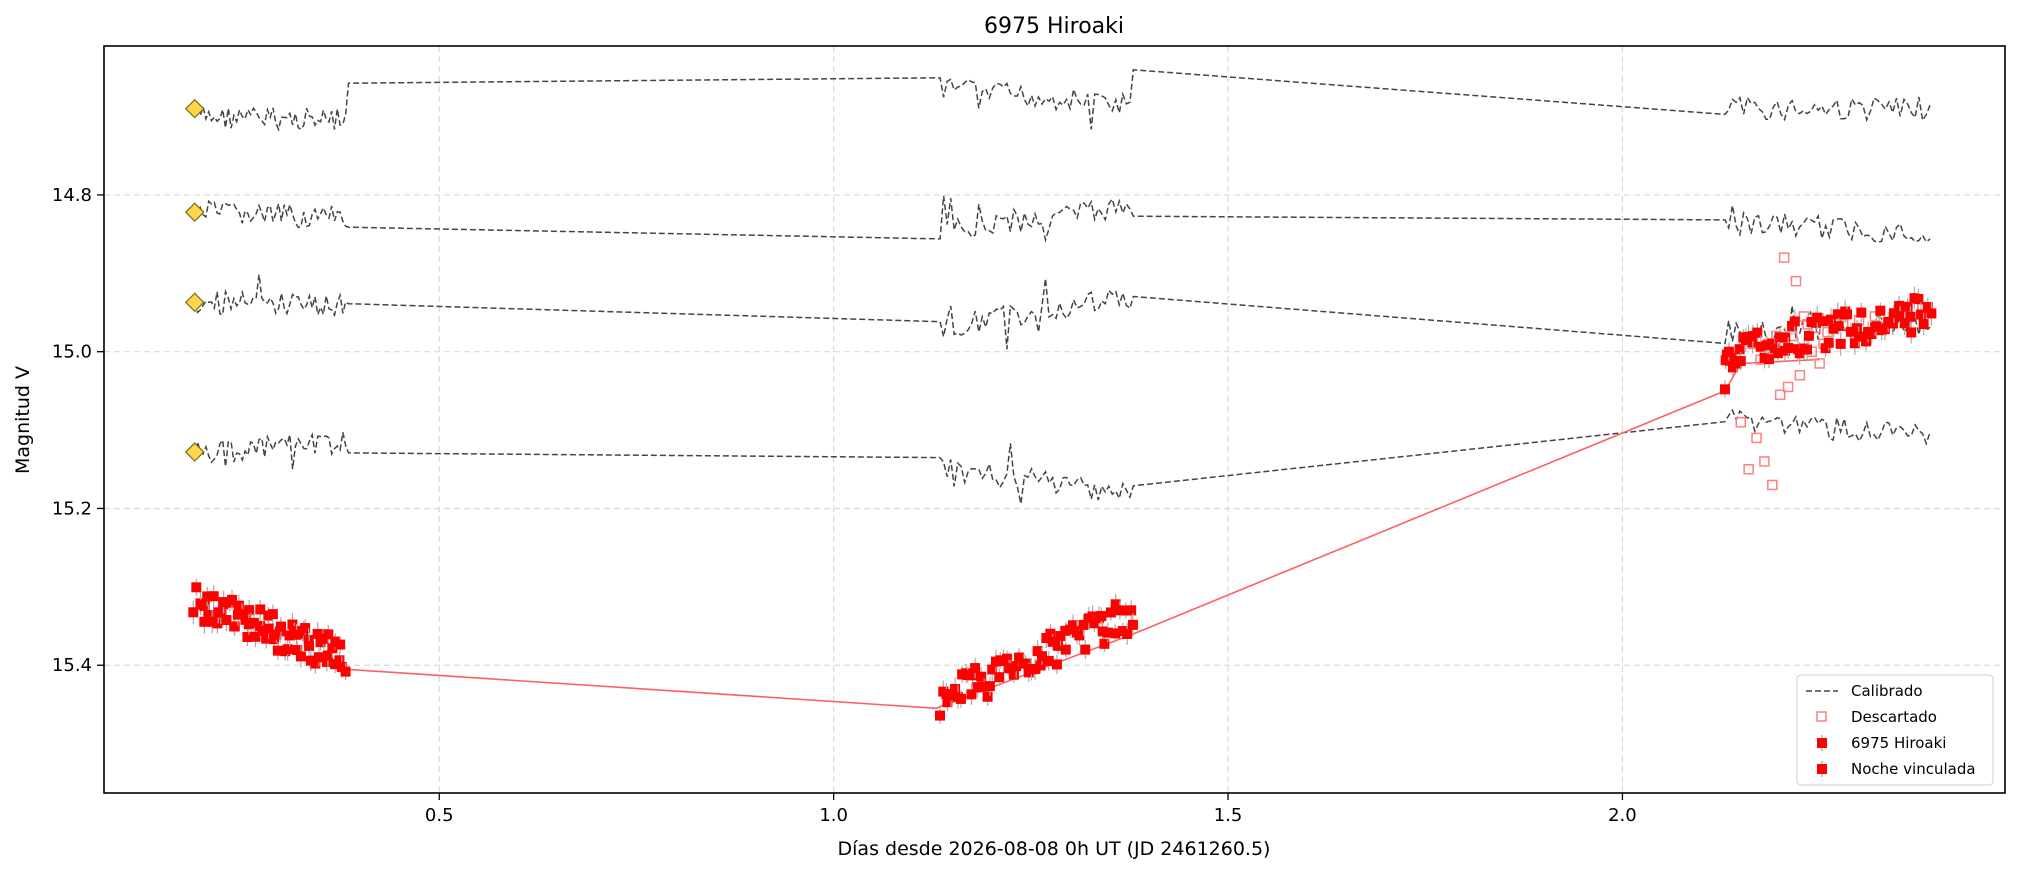 This screenshot has height=873, width=2018. What do you see at coordinates (1031, 809) in the screenshot?
I see `x-axis-ticks: 0.5 1.0 1.5 2.0` at bounding box center [1031, 809].